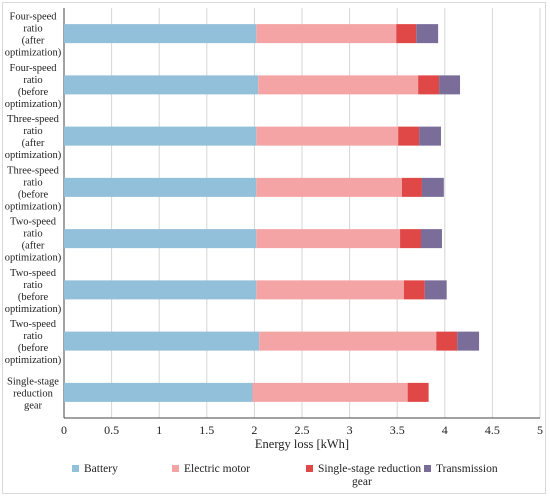 The image size is (550, 498). Describe the element at coordinates (254, 430) in the screenshot. I see `x-tick-label: 2` at that location.